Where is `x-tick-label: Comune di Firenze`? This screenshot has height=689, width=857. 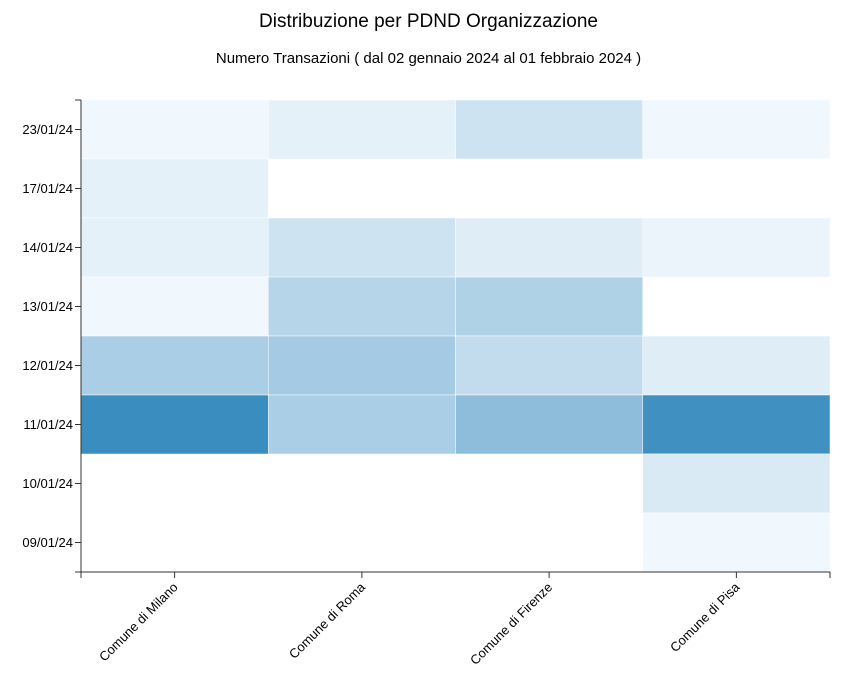
x-tick-label: Comune di Firenze is located at coordinates (511, 624).